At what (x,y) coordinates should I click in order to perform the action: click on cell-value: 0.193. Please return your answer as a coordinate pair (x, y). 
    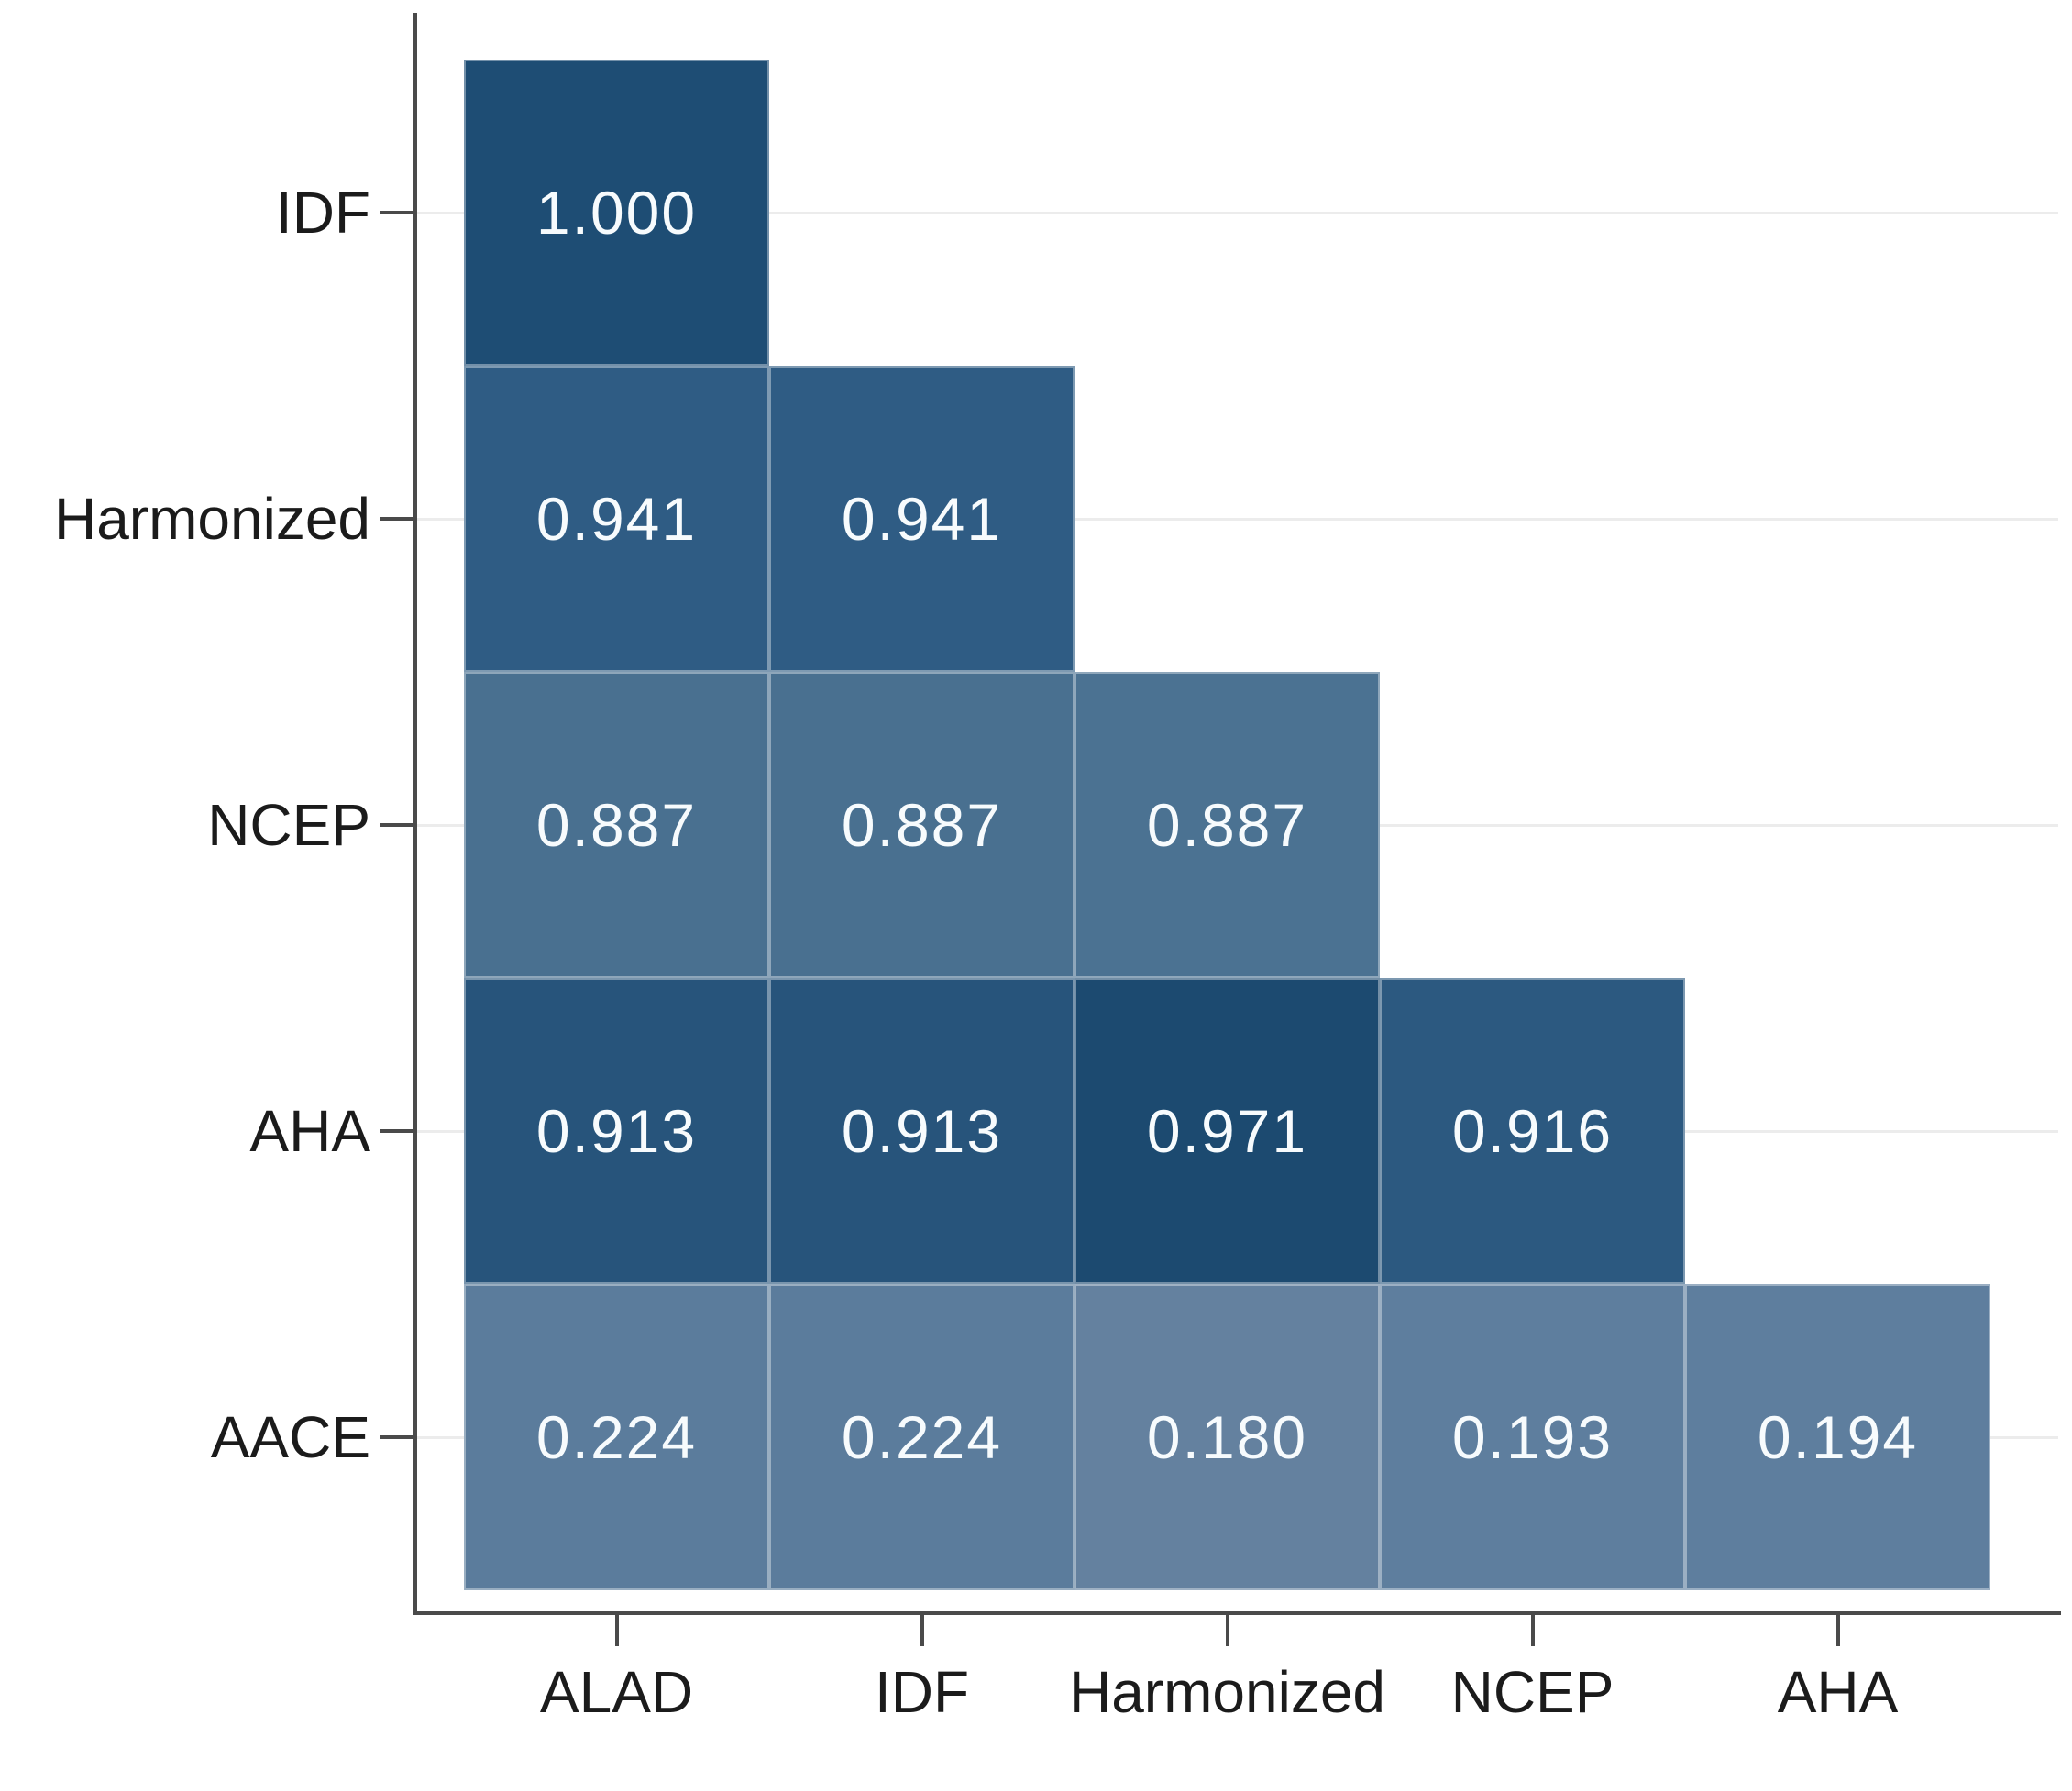
    Looking at the image, I should click on (1532, 1437).